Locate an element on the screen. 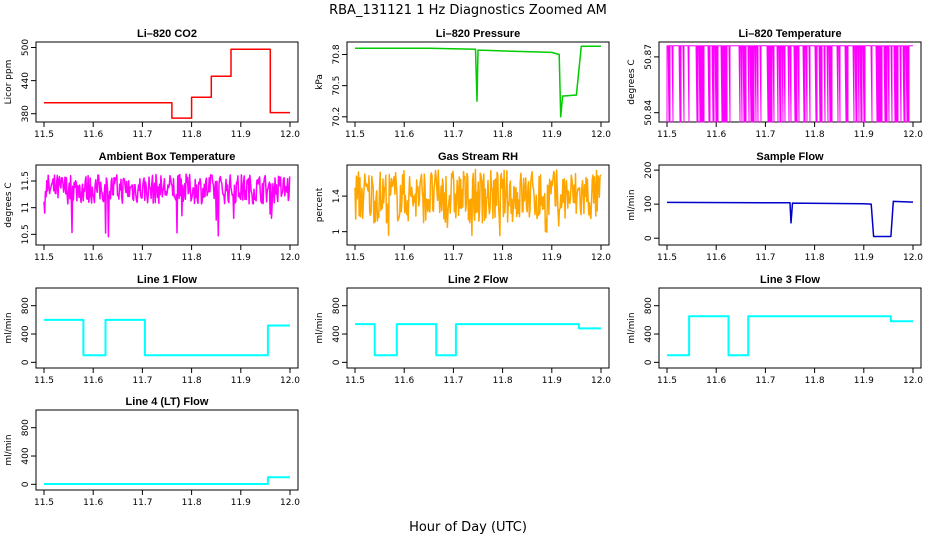 The image size is (936, 540). y-tick-label: 440 is located at coordinates (26, 80).